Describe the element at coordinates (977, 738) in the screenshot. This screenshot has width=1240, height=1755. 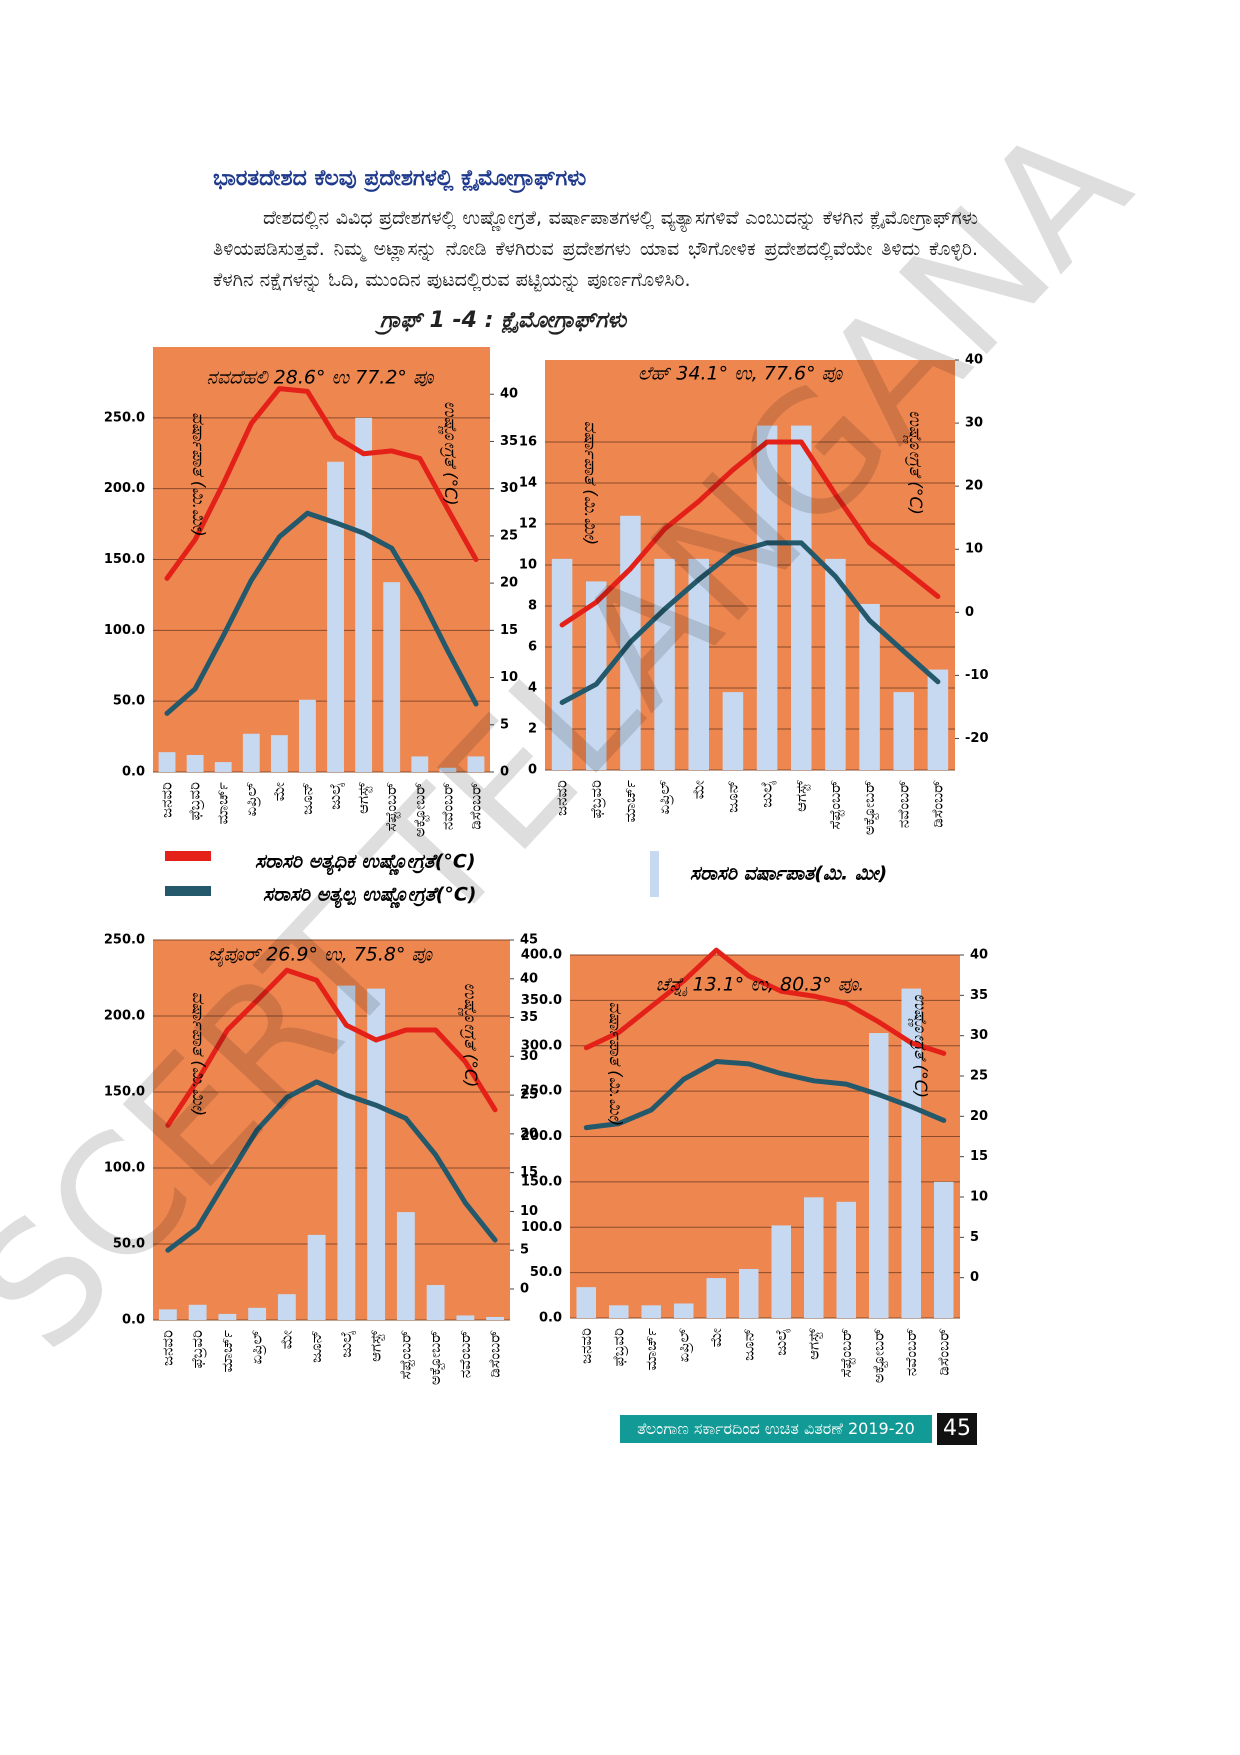
I see `y2-tick-label: -20` at that location.